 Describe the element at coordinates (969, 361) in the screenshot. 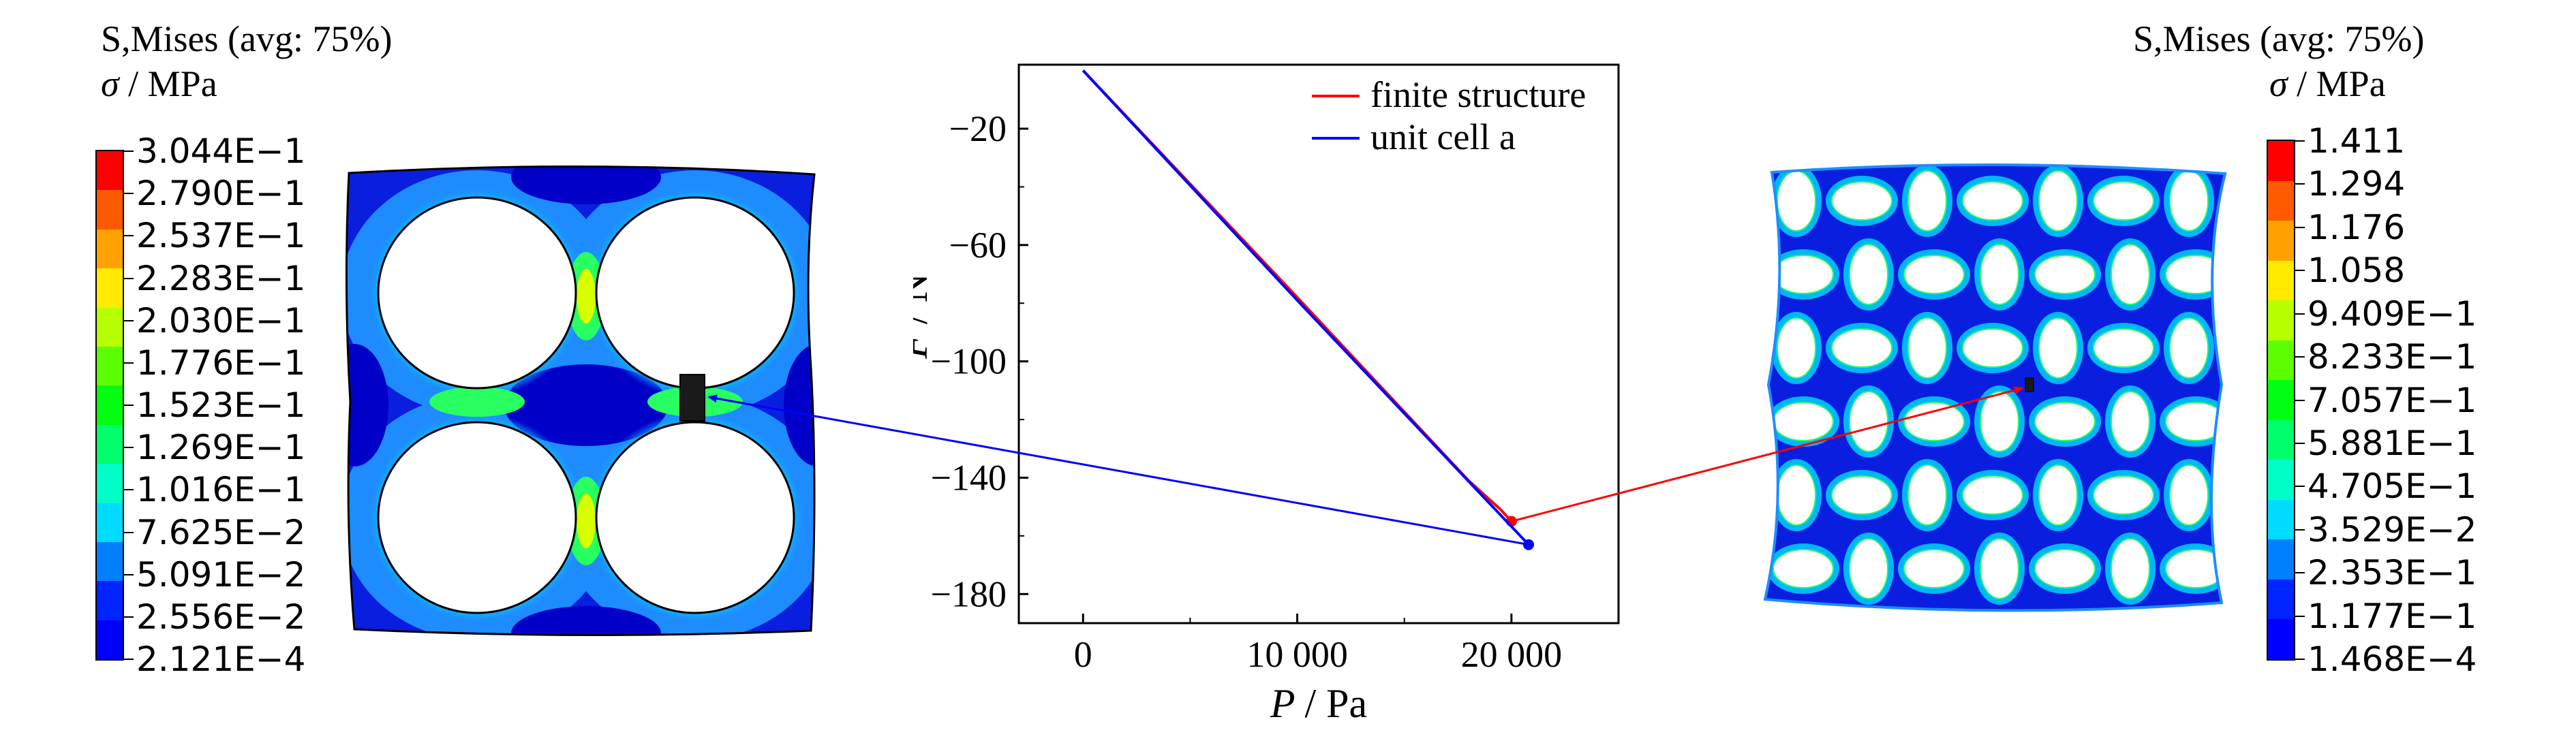

I see `y-tick-label: −100` at that location.